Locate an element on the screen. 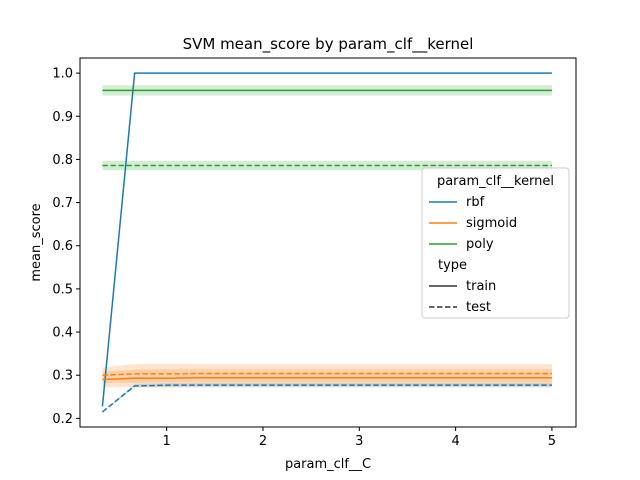  x-tick-label: 4 is located at coordinates (455, 441).